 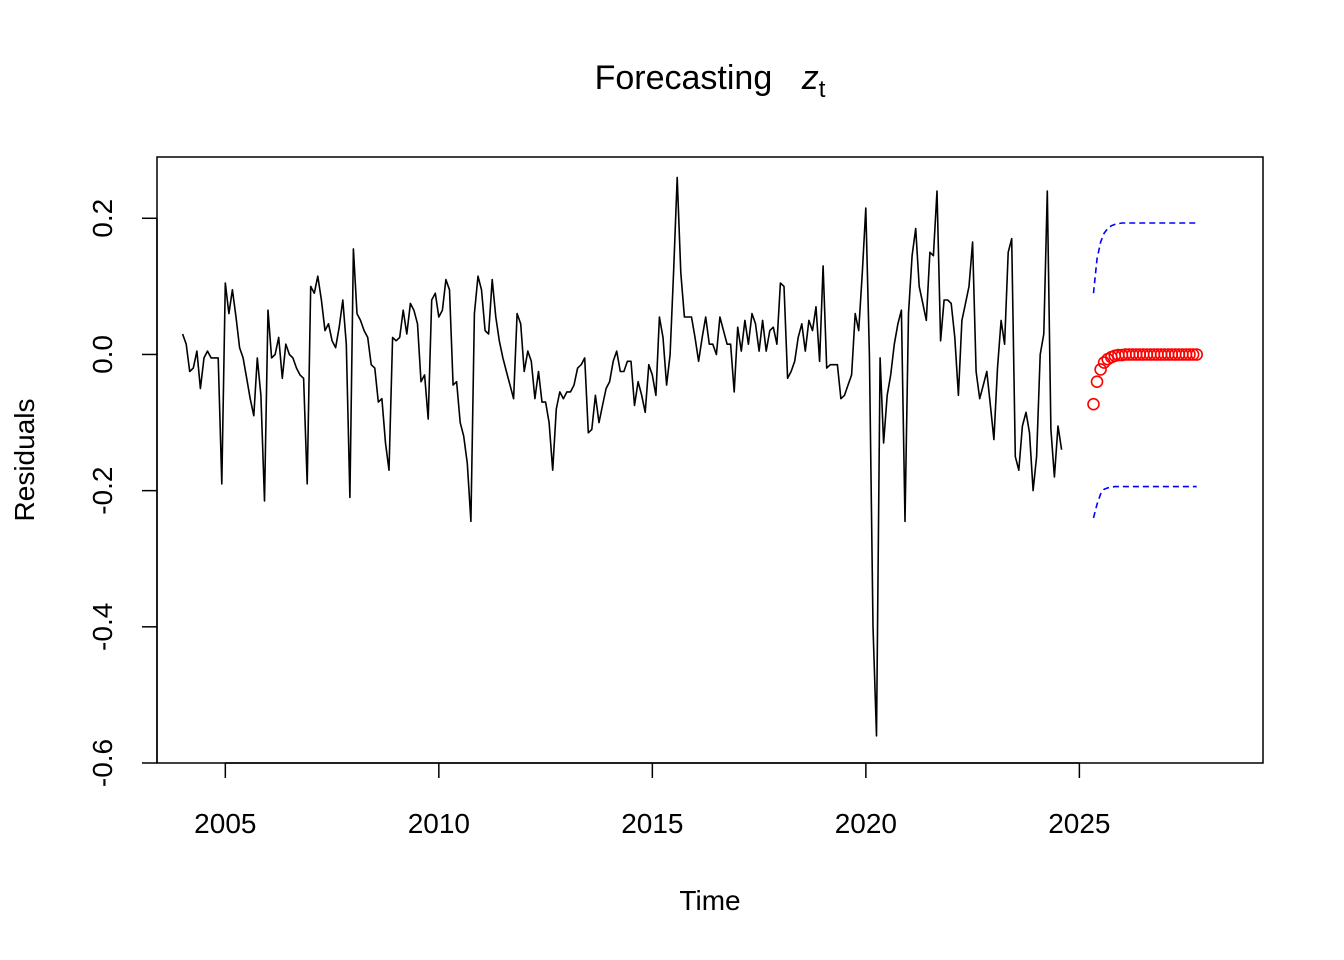 I want to click on y-axis: -0.6 -0.4 -0.2 0.0 0.2, so click(x=122, y=493).